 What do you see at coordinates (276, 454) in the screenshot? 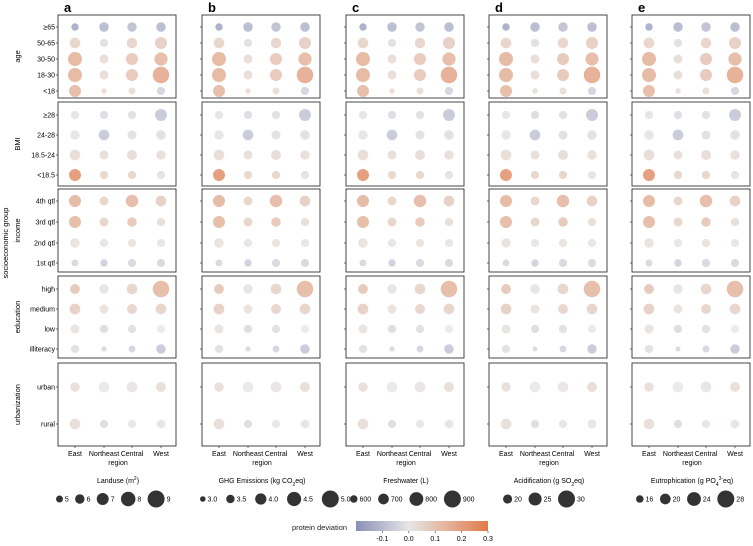
I see `x-tick-label-central: Central` at bounding box center [276, 454].